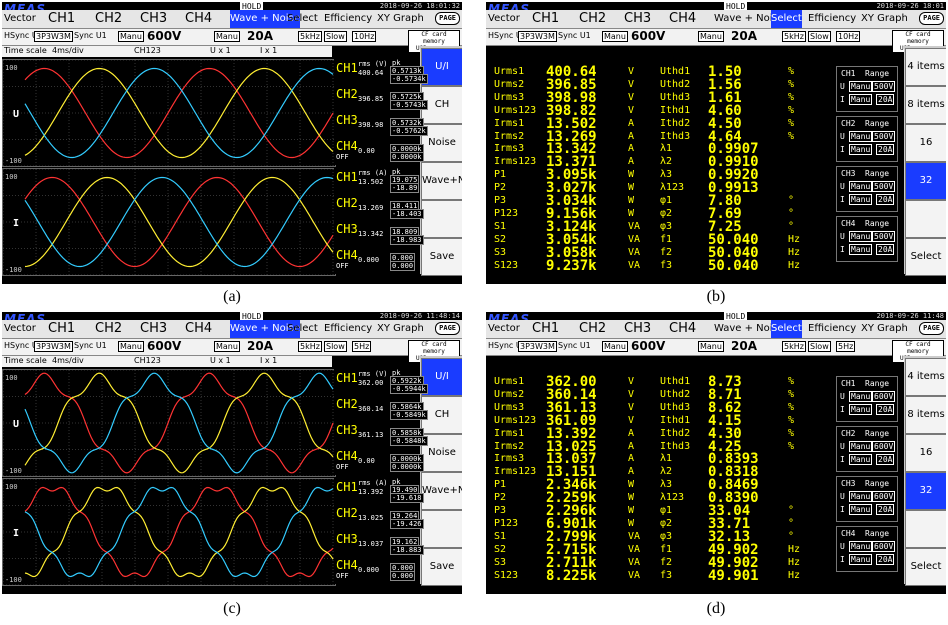  What do you see at coordinates (867, 399) in the screenshot?
I see `range-box-ch1: CH1 Range U Manu 600V I Manu 20A` at bounding box center [867, 399].